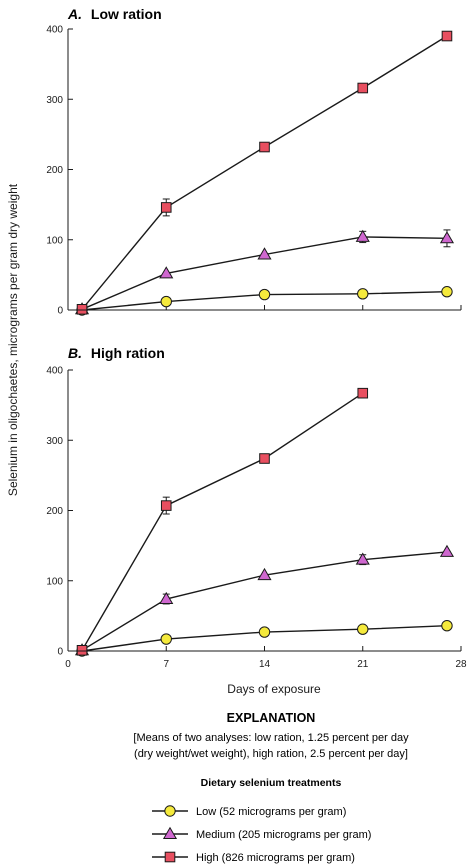 The image size is (474, 865). What do you see at coordinates (54, 100) in the screenshot?
I see `panel-a-y-tick-label: 300` at bounding box center [54, 100].